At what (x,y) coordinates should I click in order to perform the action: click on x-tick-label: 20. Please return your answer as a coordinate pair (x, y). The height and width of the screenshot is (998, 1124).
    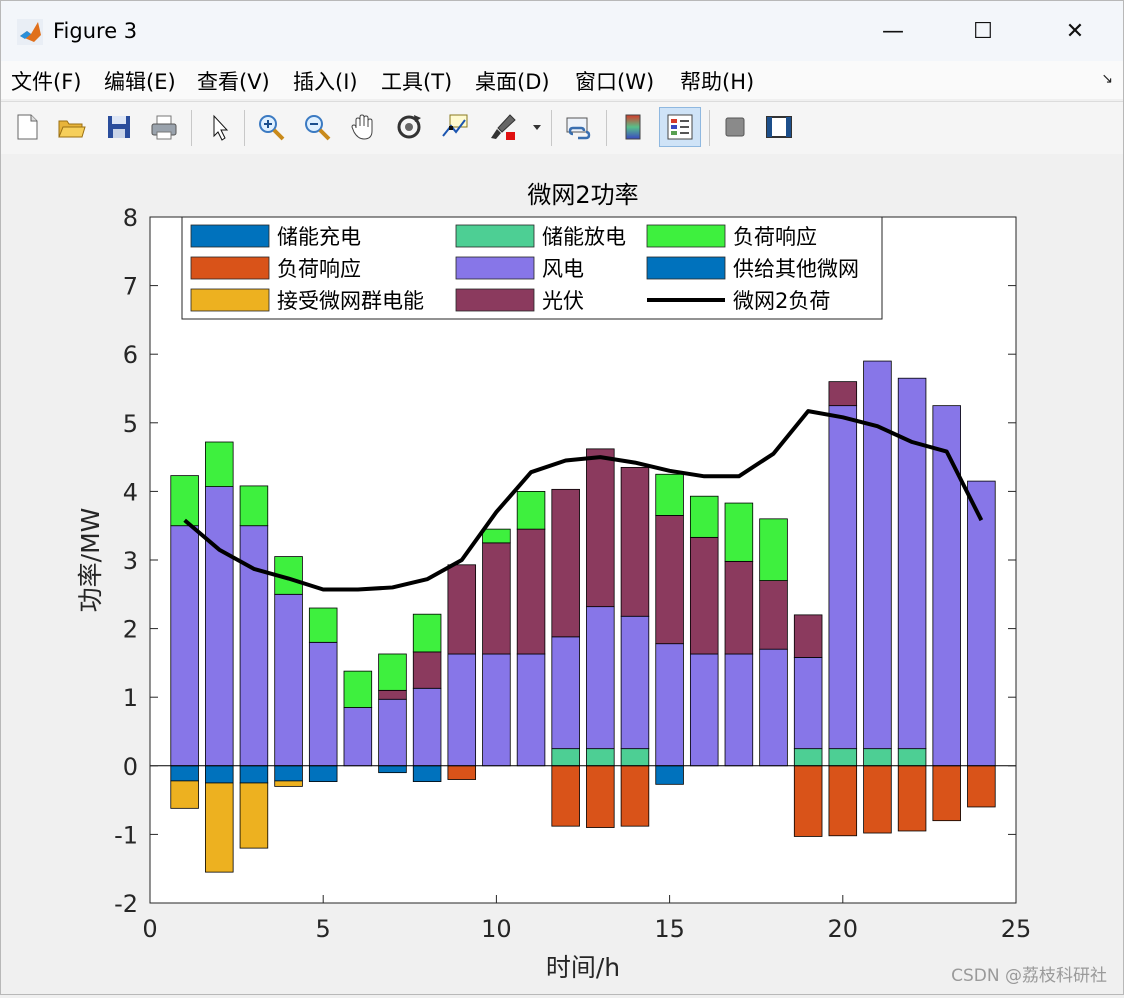
    Looking at the image, I should click on (843, 929).